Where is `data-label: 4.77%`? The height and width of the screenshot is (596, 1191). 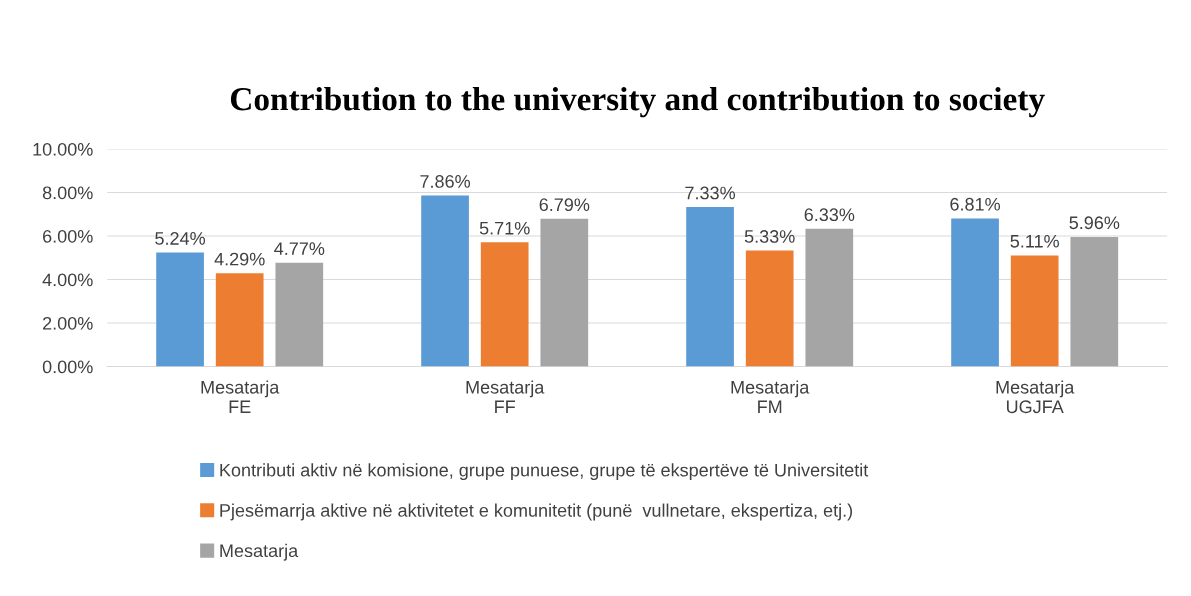
data-label: 4.77% is located at coordinates (299, 248).